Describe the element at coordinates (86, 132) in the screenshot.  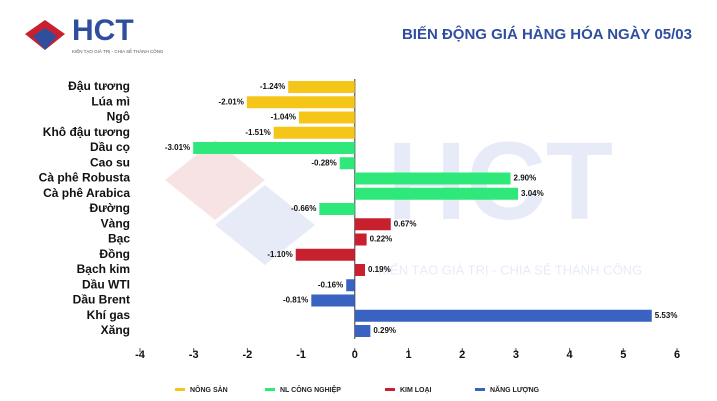
I see `category-label: Khô đậu tương` at that location.